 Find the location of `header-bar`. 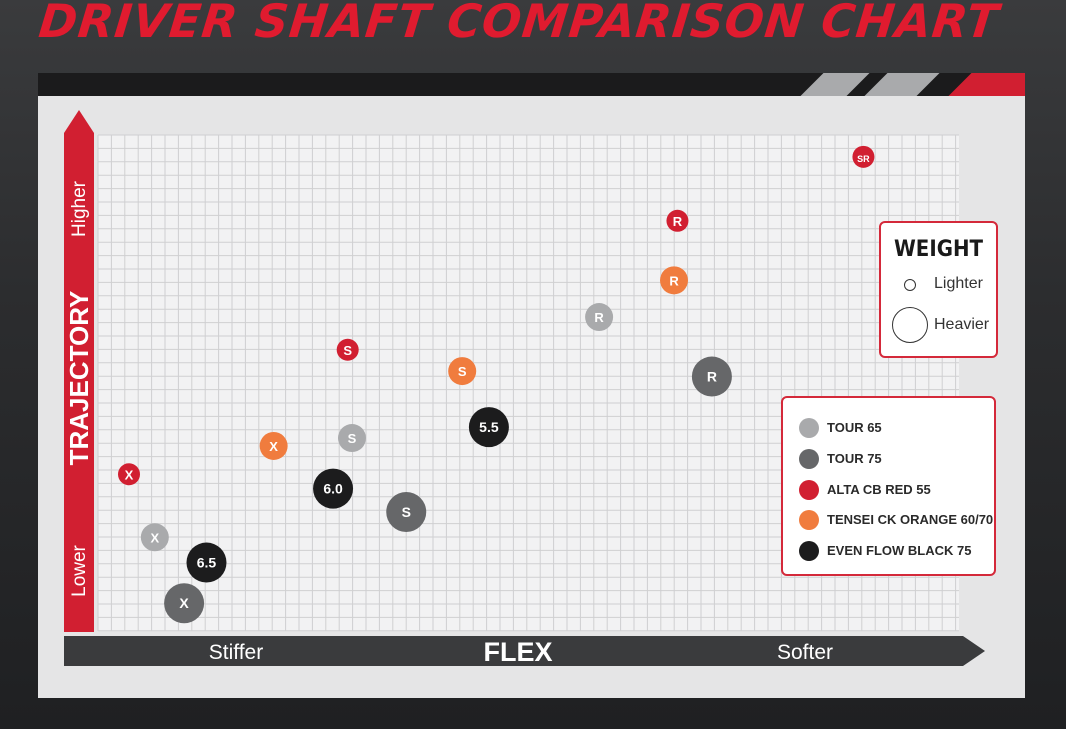

header-bar is located at coordinates (531, 84).